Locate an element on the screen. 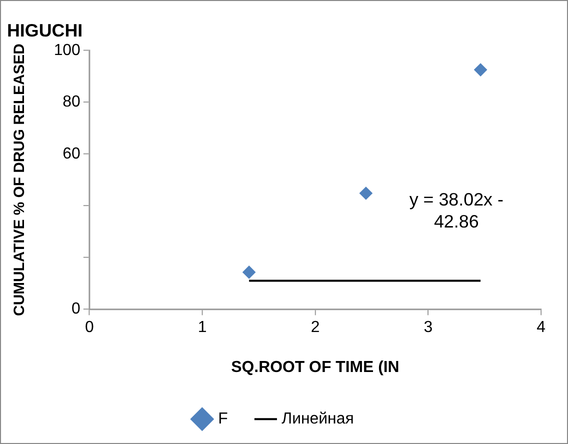 The height and width of the screenshot is (444, 568). x-tick-label: 1 is located at coordinates (202, 327).